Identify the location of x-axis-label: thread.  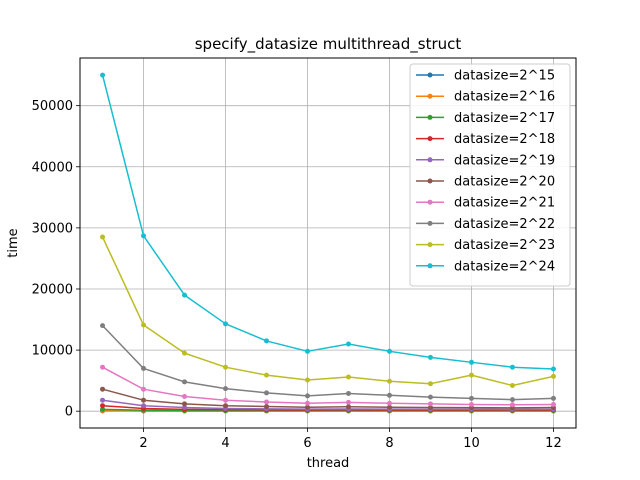
(328, 463).